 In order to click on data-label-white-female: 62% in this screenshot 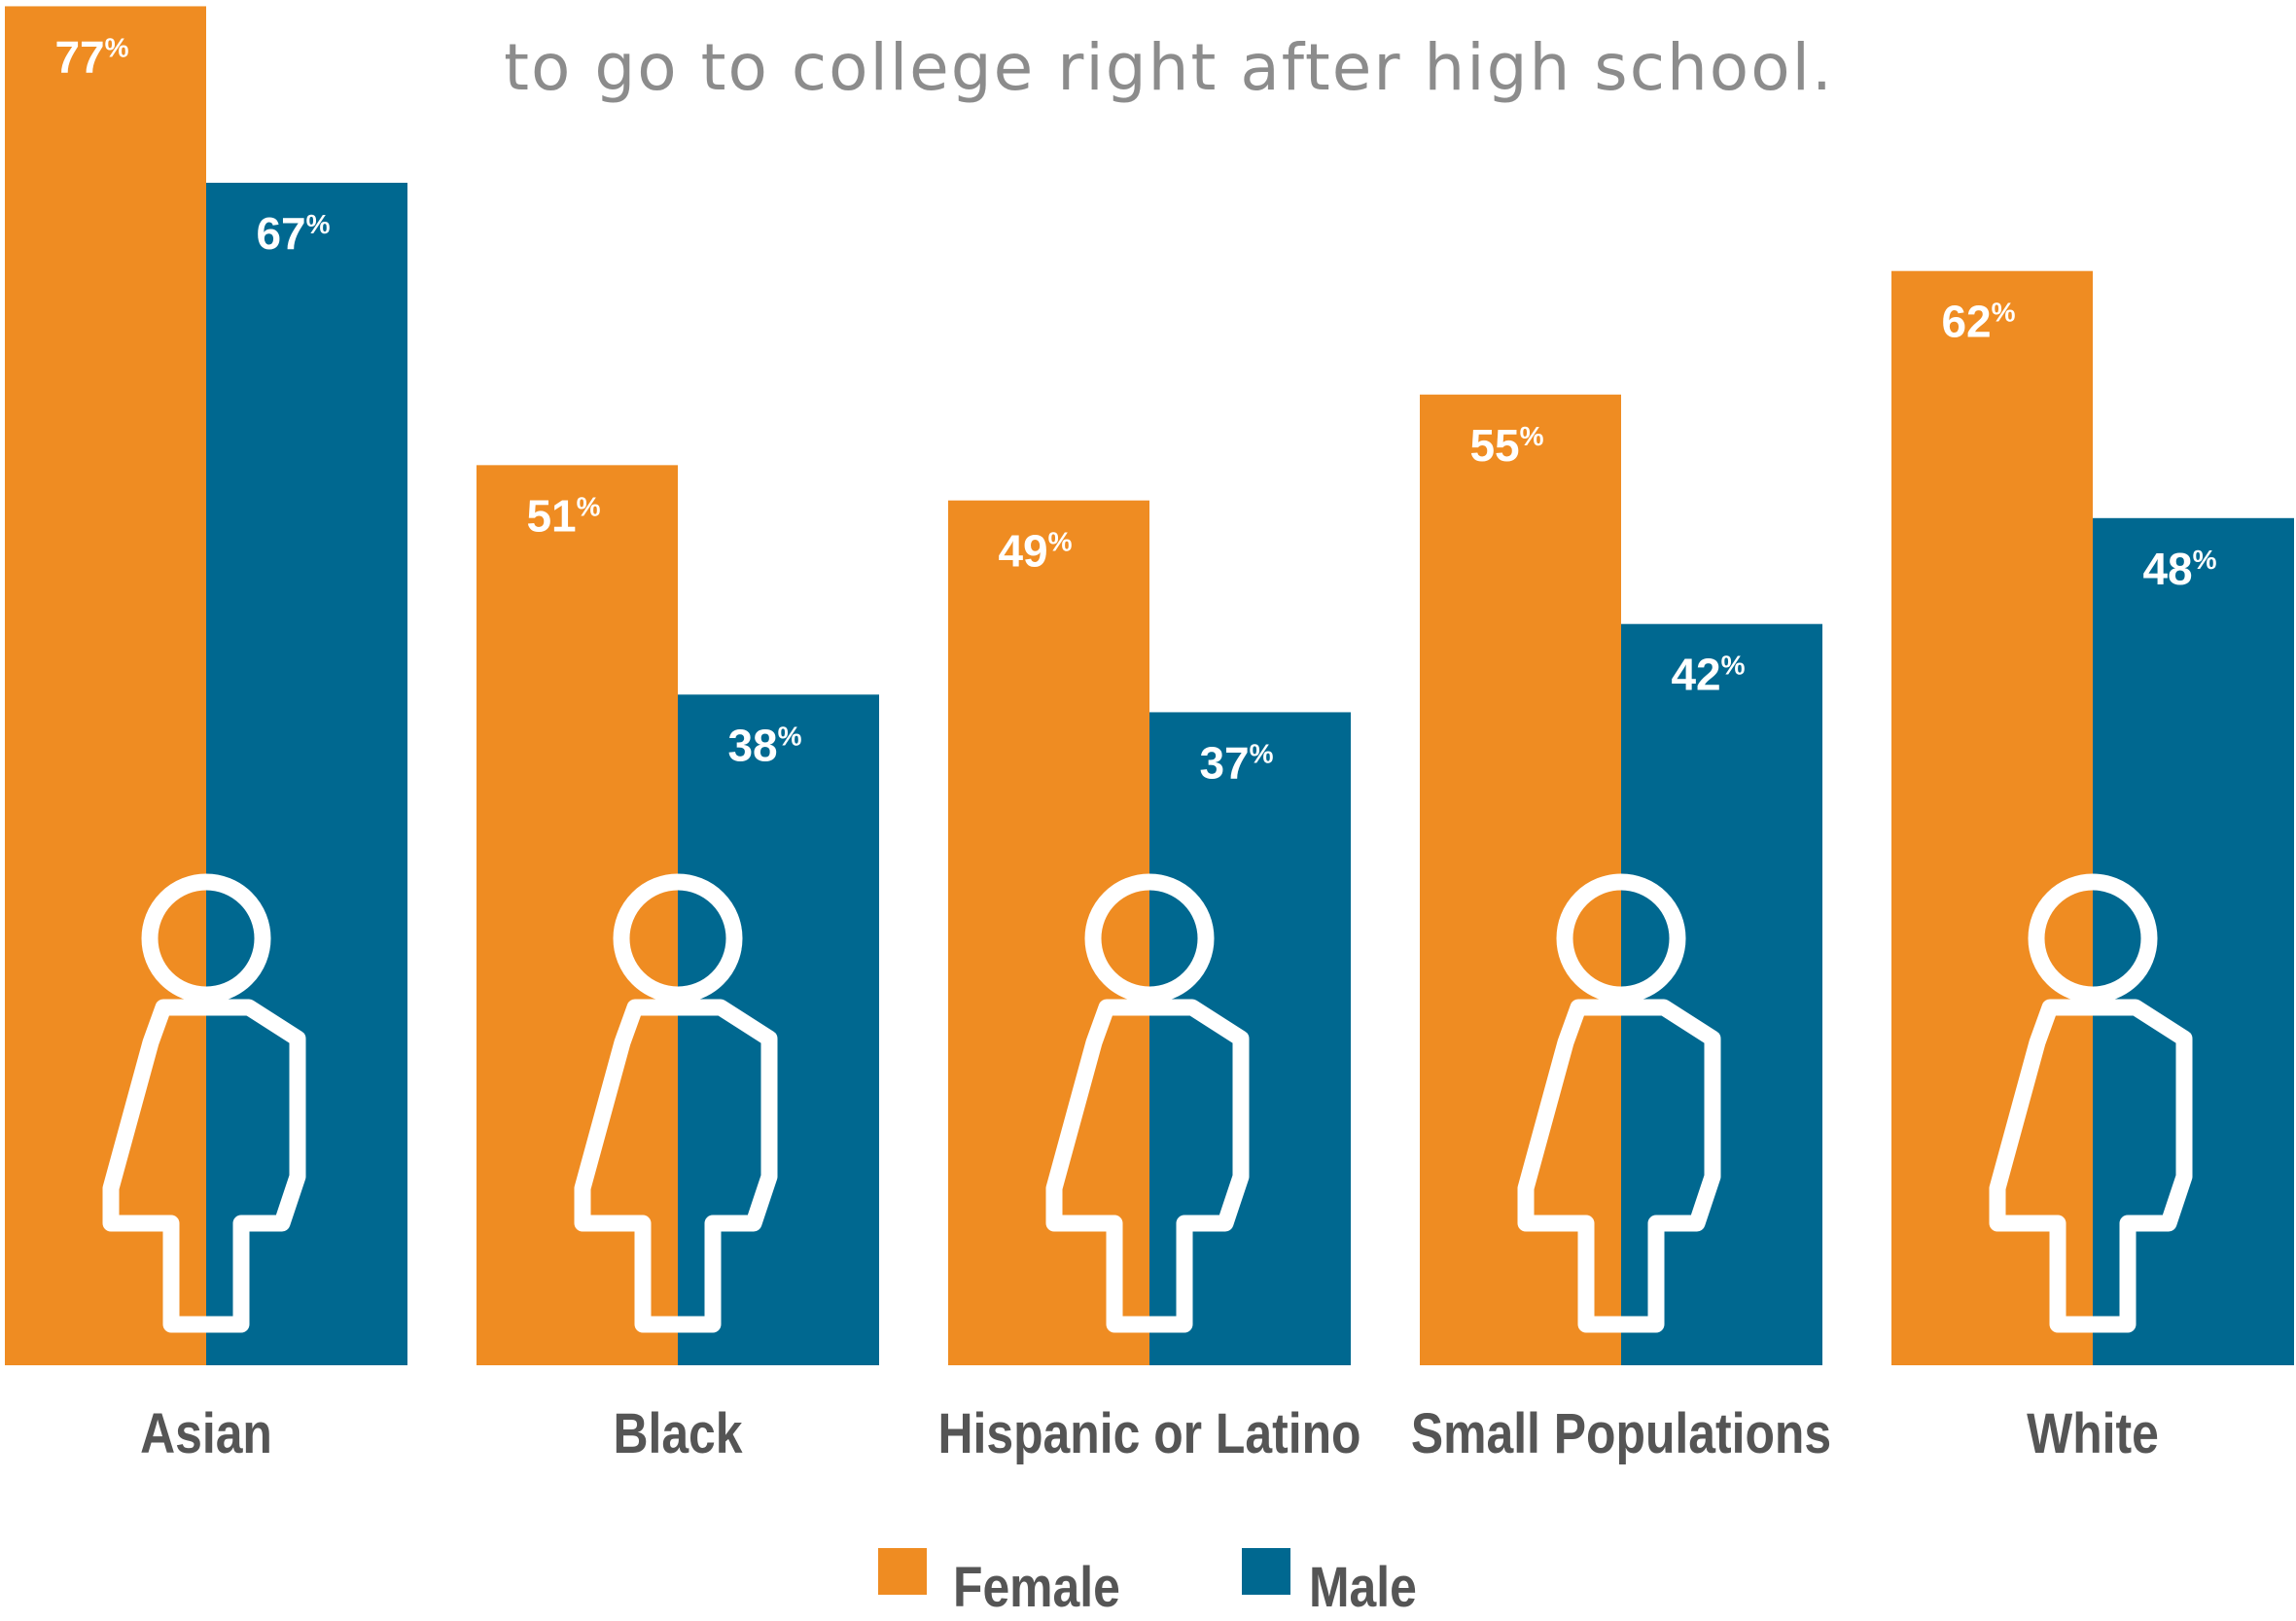, I will do `click(1978, 322)`.